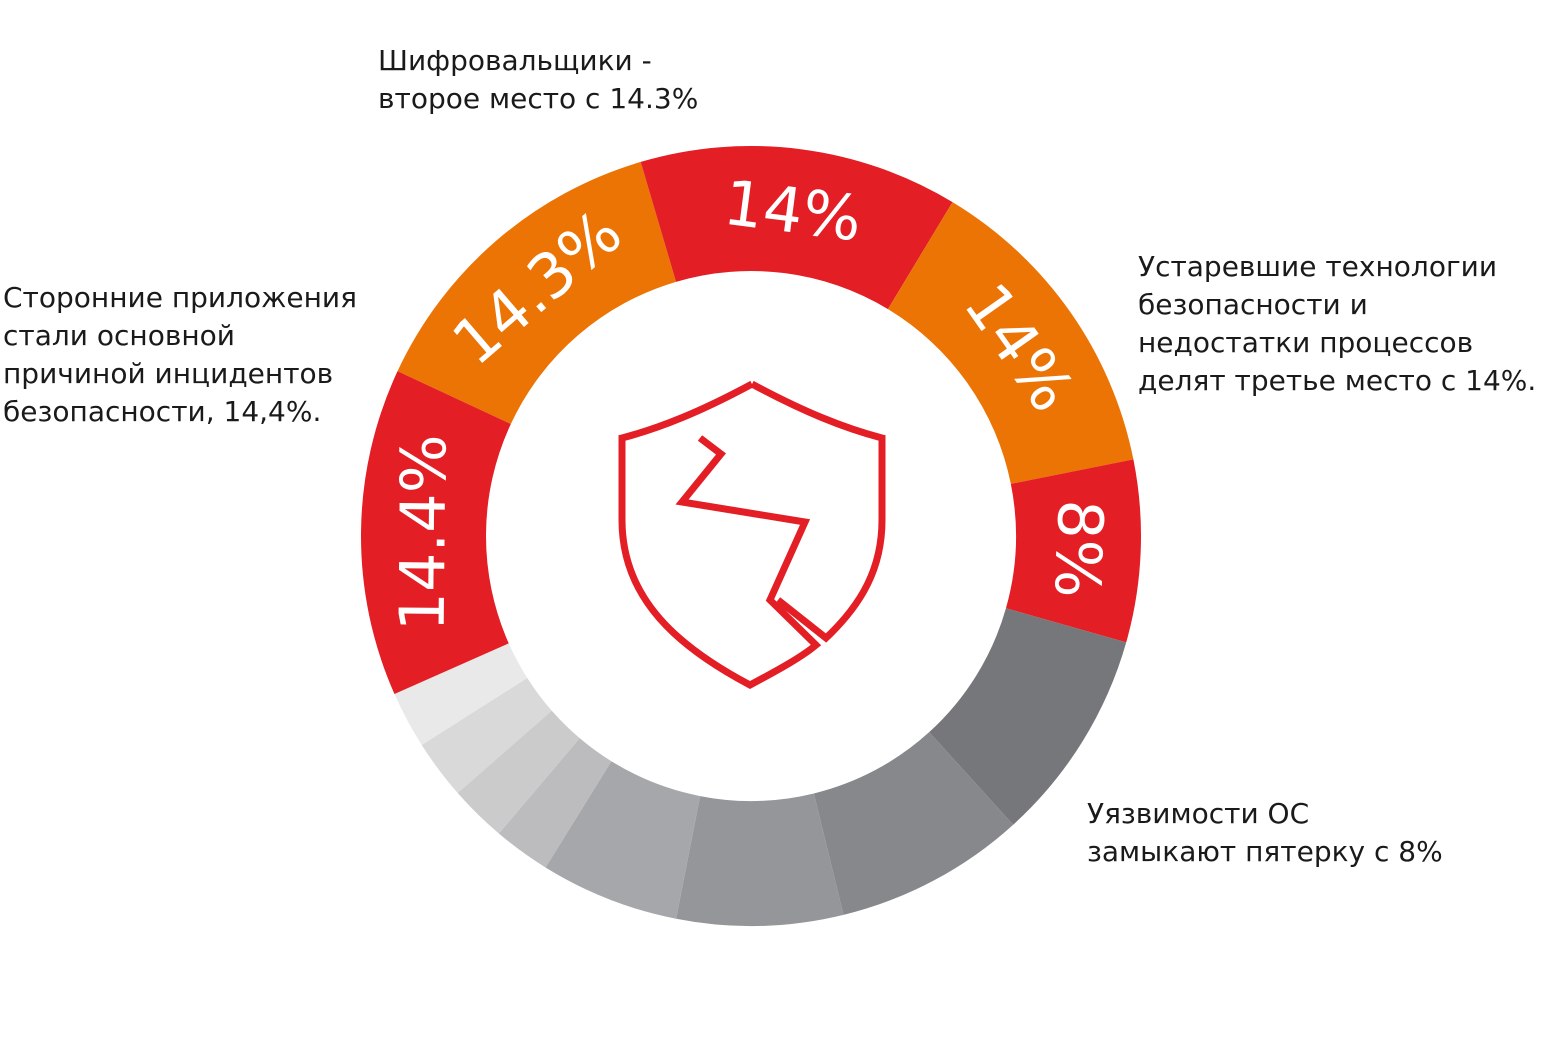  What do you see at coordinates (162, 411) in the screenshot?
I see `annotation-line: безопасности, 14,4%.` at bounding box center [162, 411].